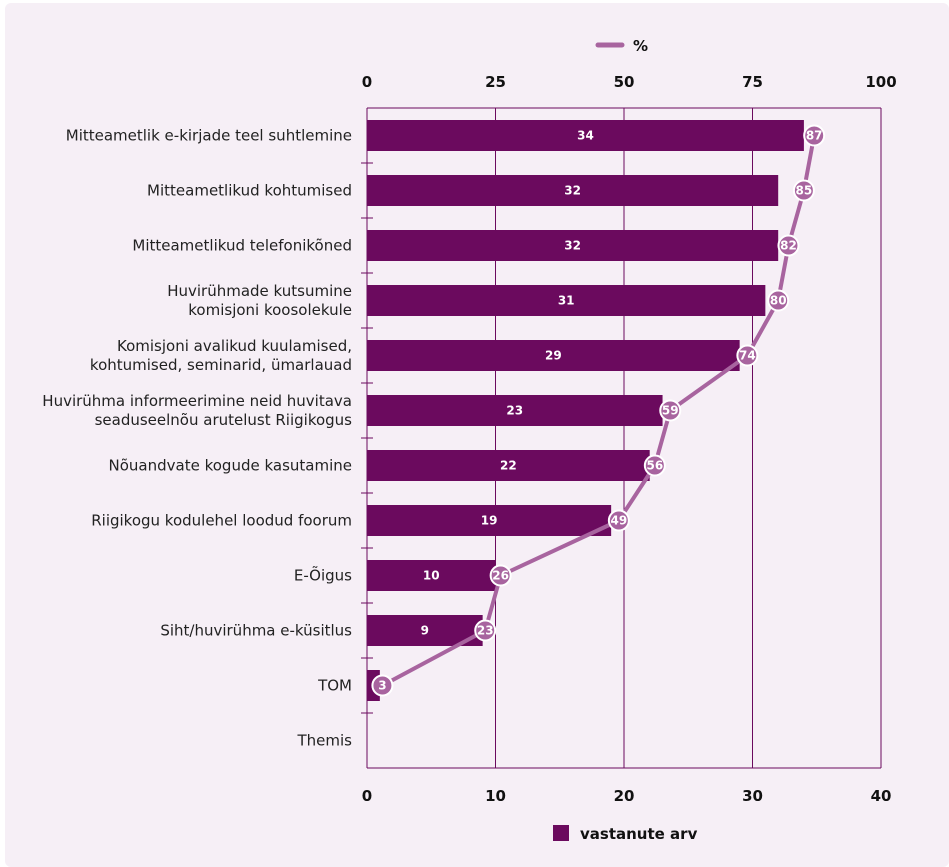  Describe the element at coordinates (495, 82) in the screenshot. I see `top-tick-label-1: 25` at that location.